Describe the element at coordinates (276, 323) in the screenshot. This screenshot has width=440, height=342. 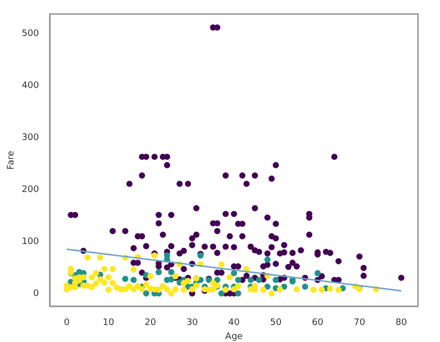
I see `x-tick-label: 50` at that location.